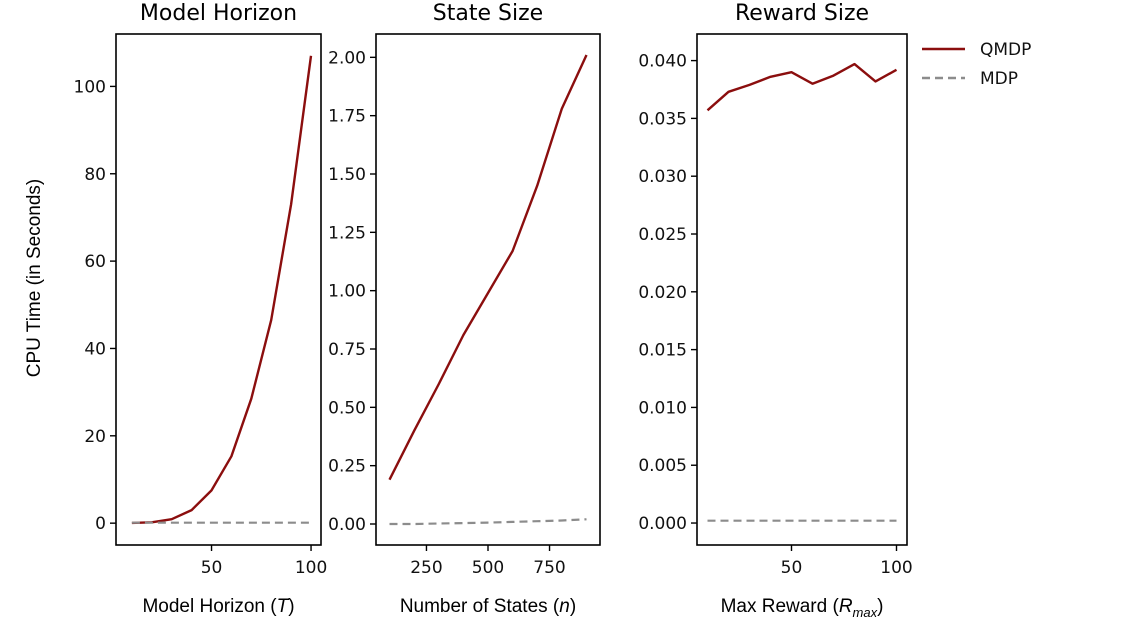  Describe the element at coordinates (95, 175) in the screenshot. I see `model-horizon-ytick-label: 80` at that location.